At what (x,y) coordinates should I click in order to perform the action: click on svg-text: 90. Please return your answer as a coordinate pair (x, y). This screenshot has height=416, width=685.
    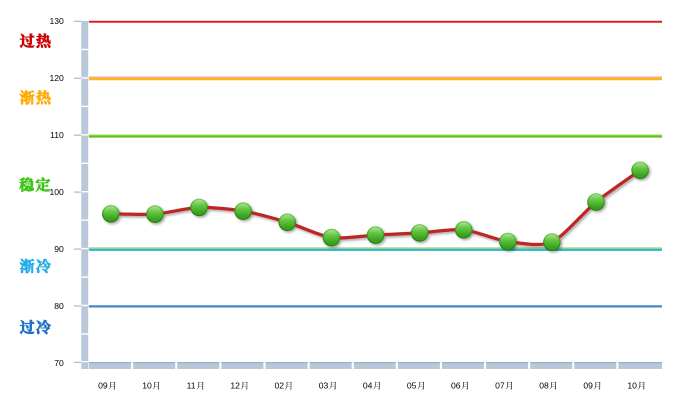
    Looking at the image, I should click on (59, 249).